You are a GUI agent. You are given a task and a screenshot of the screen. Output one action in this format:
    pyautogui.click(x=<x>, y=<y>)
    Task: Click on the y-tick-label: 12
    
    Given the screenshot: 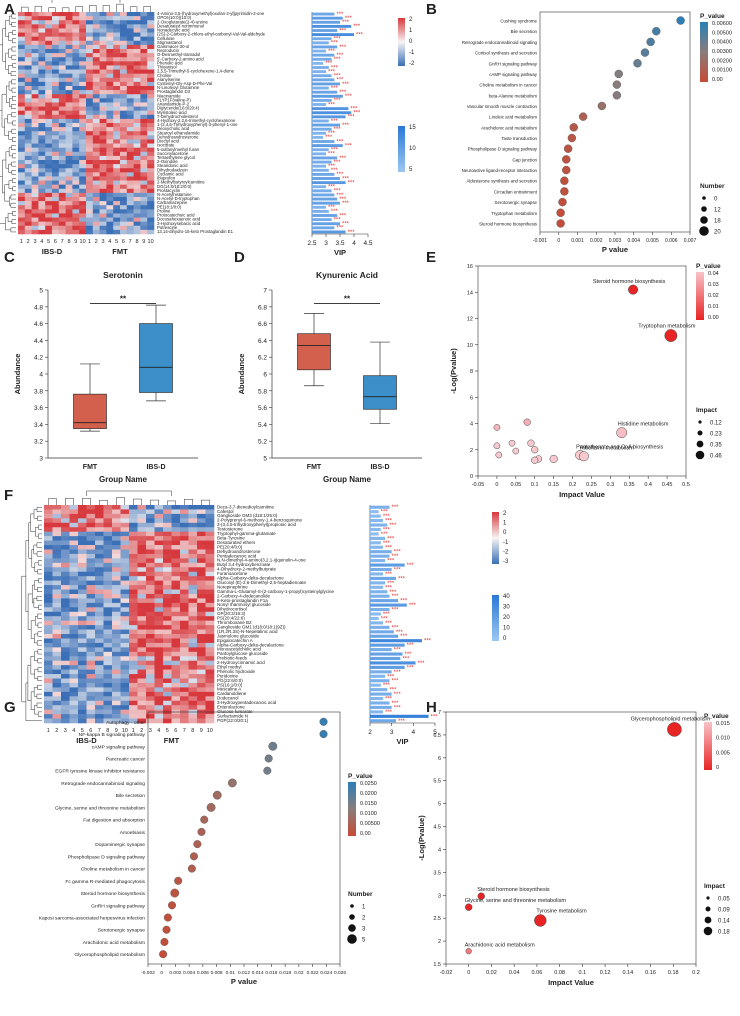 What is the action you would take?
    pyautogui.click(x=470, y=320)
    